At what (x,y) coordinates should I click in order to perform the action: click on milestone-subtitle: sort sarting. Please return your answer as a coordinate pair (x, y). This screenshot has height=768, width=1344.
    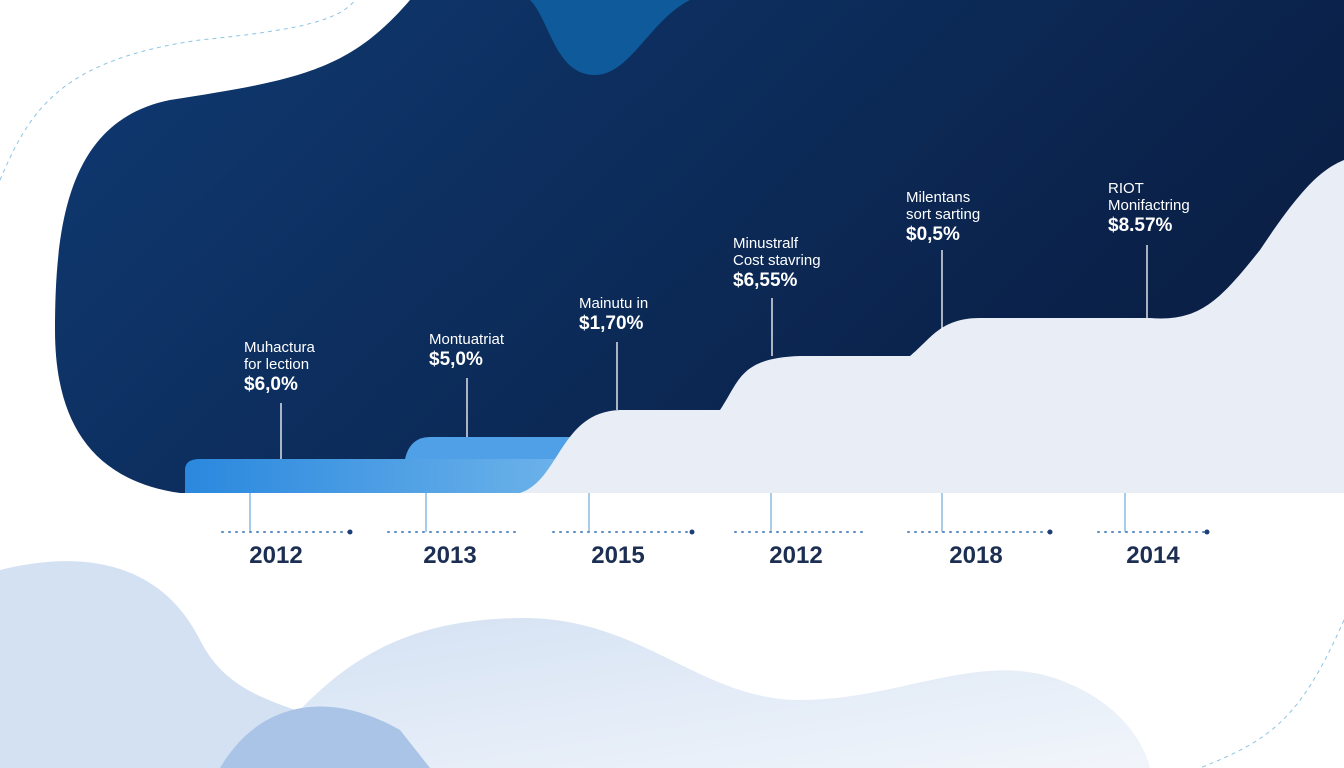
    Looking at the image, I should click on (943, 214).